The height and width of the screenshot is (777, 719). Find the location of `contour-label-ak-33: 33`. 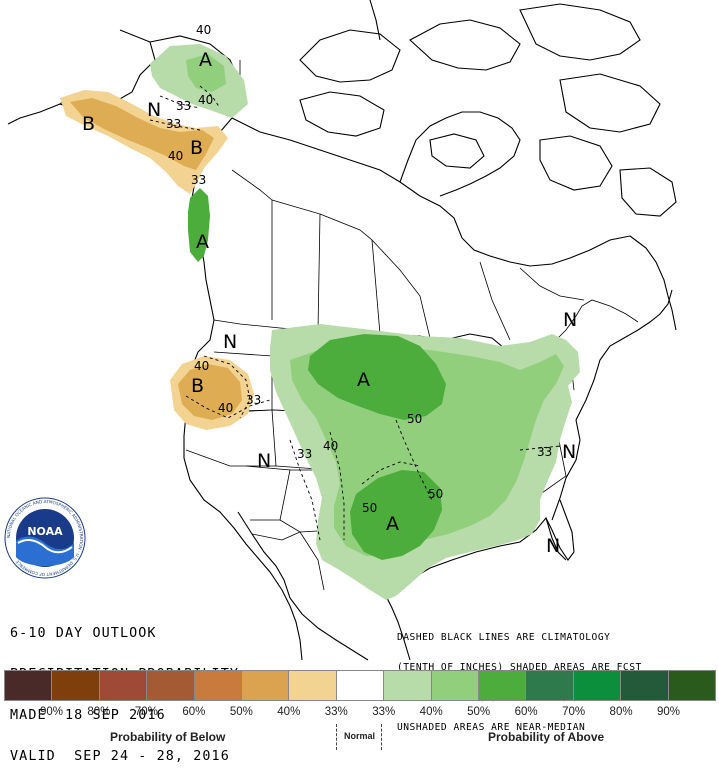

contour-label-ak-33: 33 is located at coordinates (183, 106).